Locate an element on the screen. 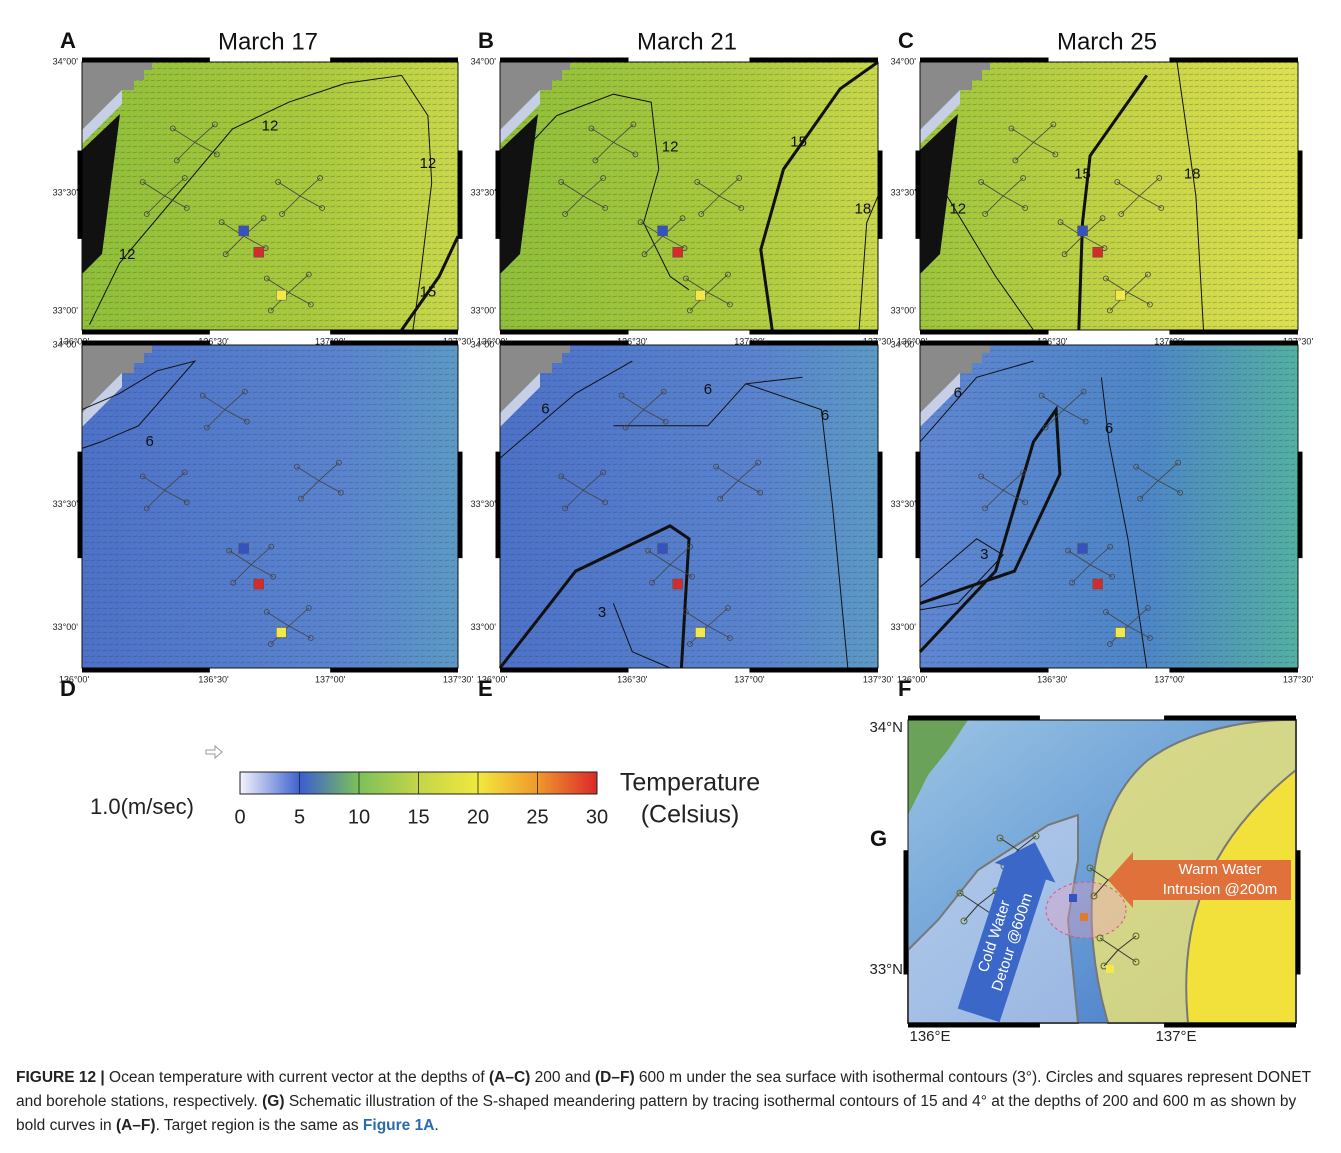 This screenshot has height=1153, width=1341. contour-label: 15 is located at coordinates (428, 291).